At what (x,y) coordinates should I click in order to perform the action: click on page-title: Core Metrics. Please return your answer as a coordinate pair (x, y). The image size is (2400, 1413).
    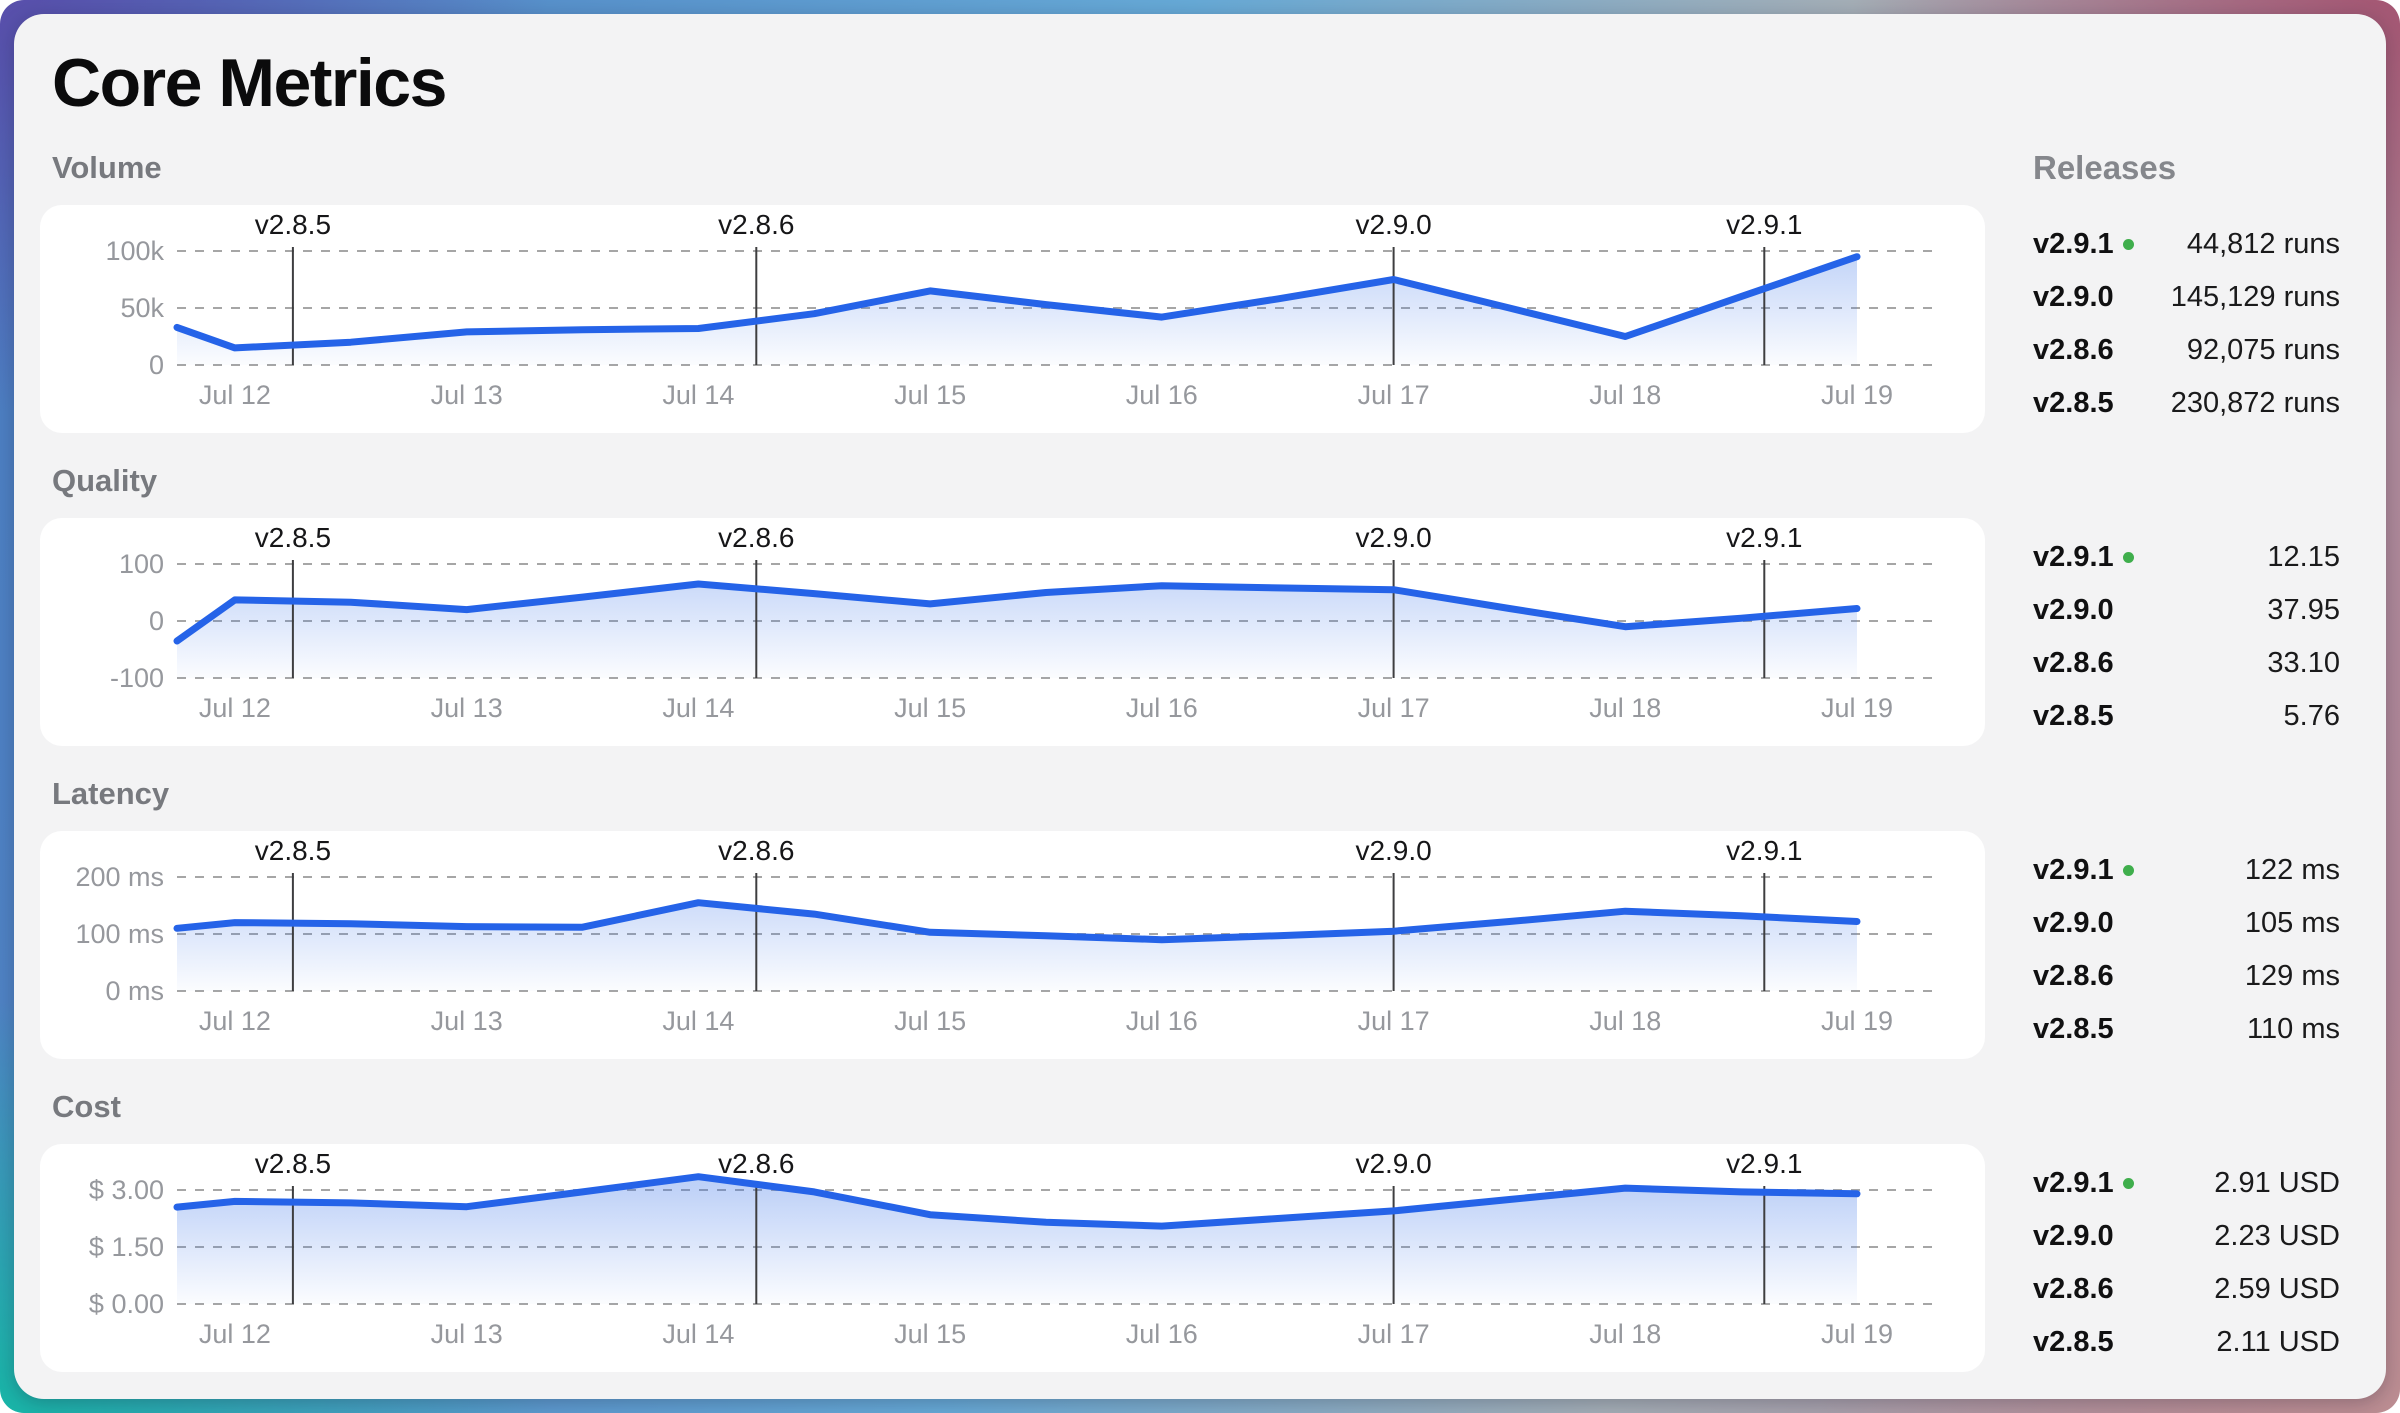
    Looking at the image, I should click on (249, 83).